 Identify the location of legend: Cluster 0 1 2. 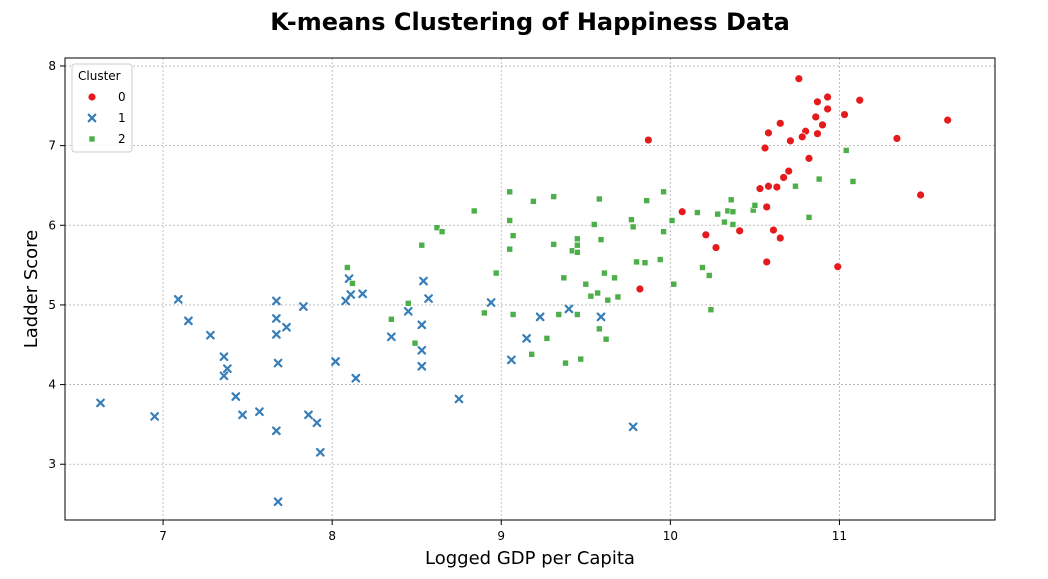
(102, 108).